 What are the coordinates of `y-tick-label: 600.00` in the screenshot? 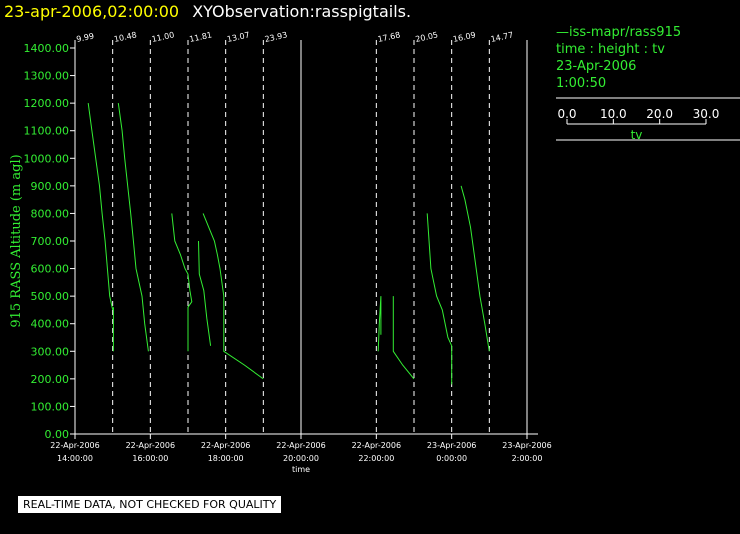 It's located at (50, 269).